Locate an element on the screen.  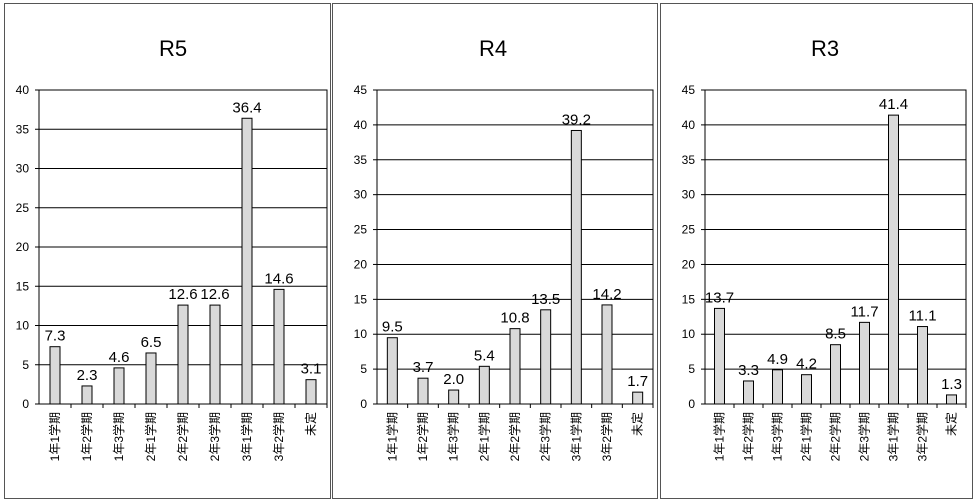
bar-value-label: 11.1 is located at coordinates (922, 316).